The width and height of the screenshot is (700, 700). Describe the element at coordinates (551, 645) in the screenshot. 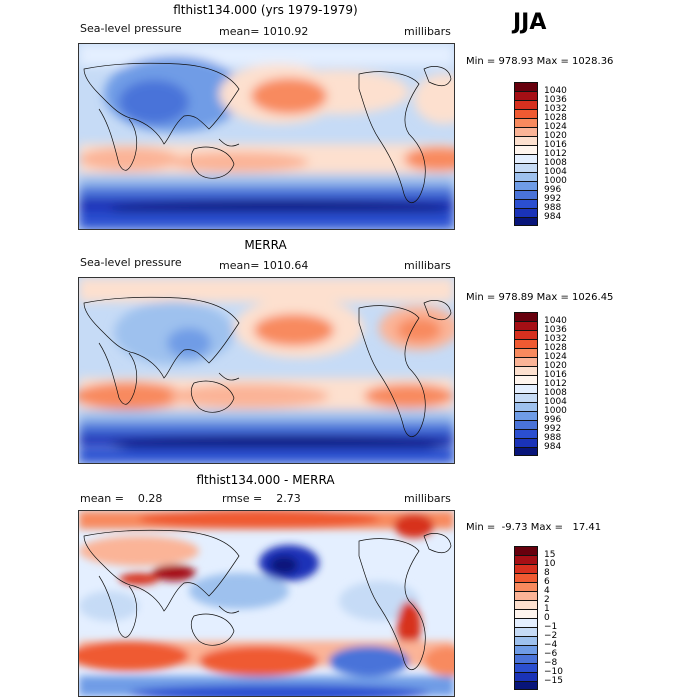

I see `colorbar-label: −4` at that location.